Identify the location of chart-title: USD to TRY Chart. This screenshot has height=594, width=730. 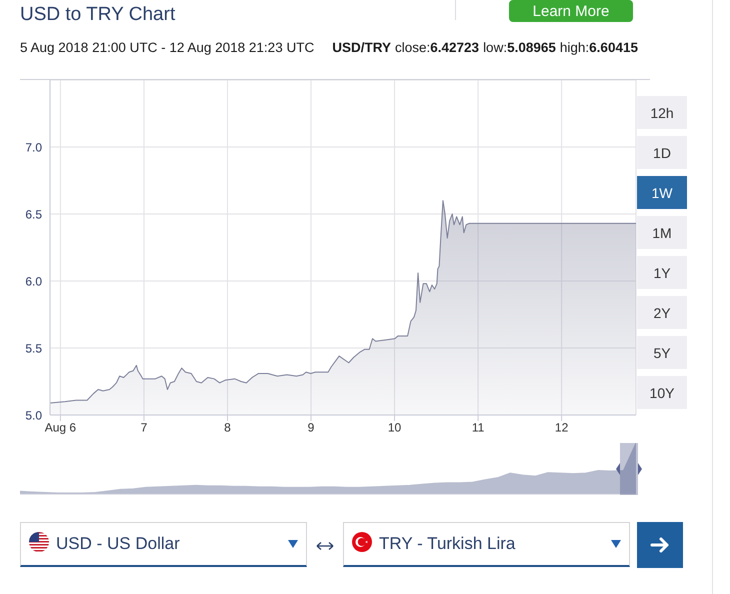
(98, 15).